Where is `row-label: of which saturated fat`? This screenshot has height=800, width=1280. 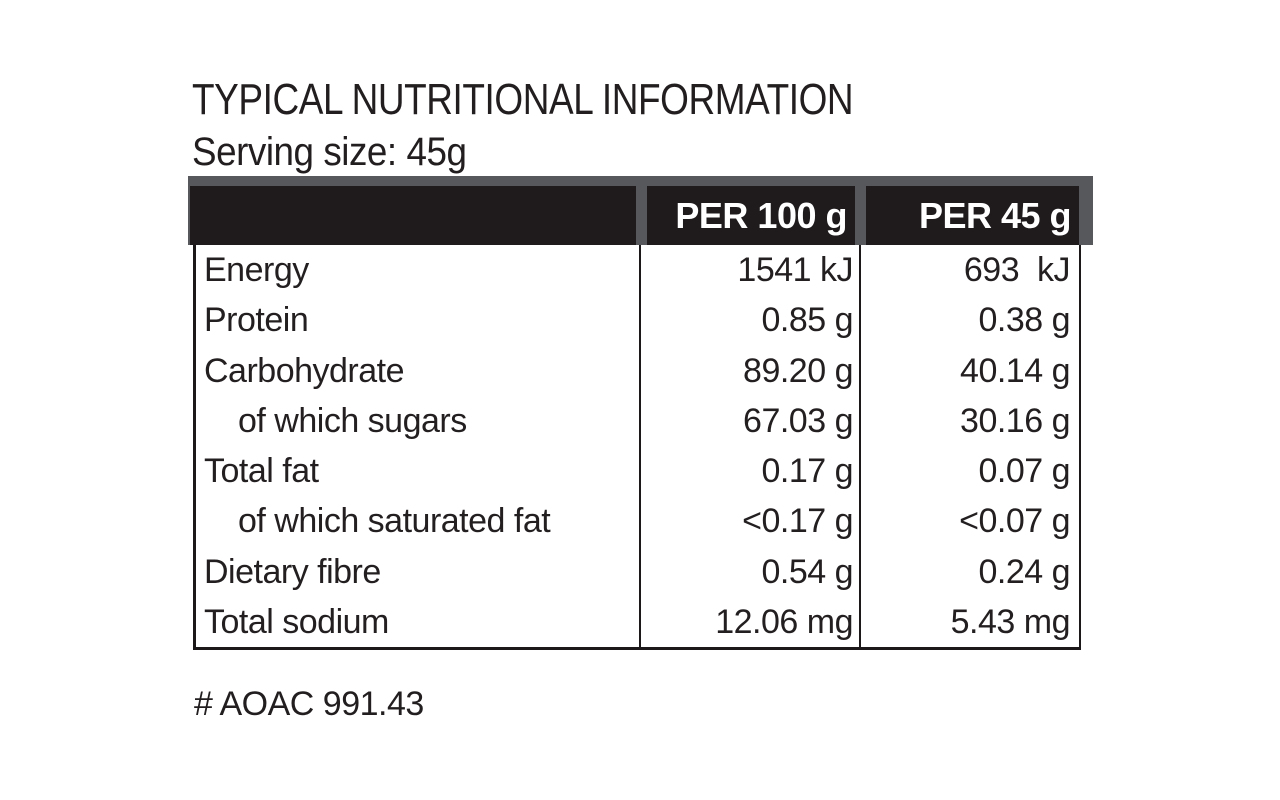
row-label: of which saturated fat is located at coordinates (394, 521).